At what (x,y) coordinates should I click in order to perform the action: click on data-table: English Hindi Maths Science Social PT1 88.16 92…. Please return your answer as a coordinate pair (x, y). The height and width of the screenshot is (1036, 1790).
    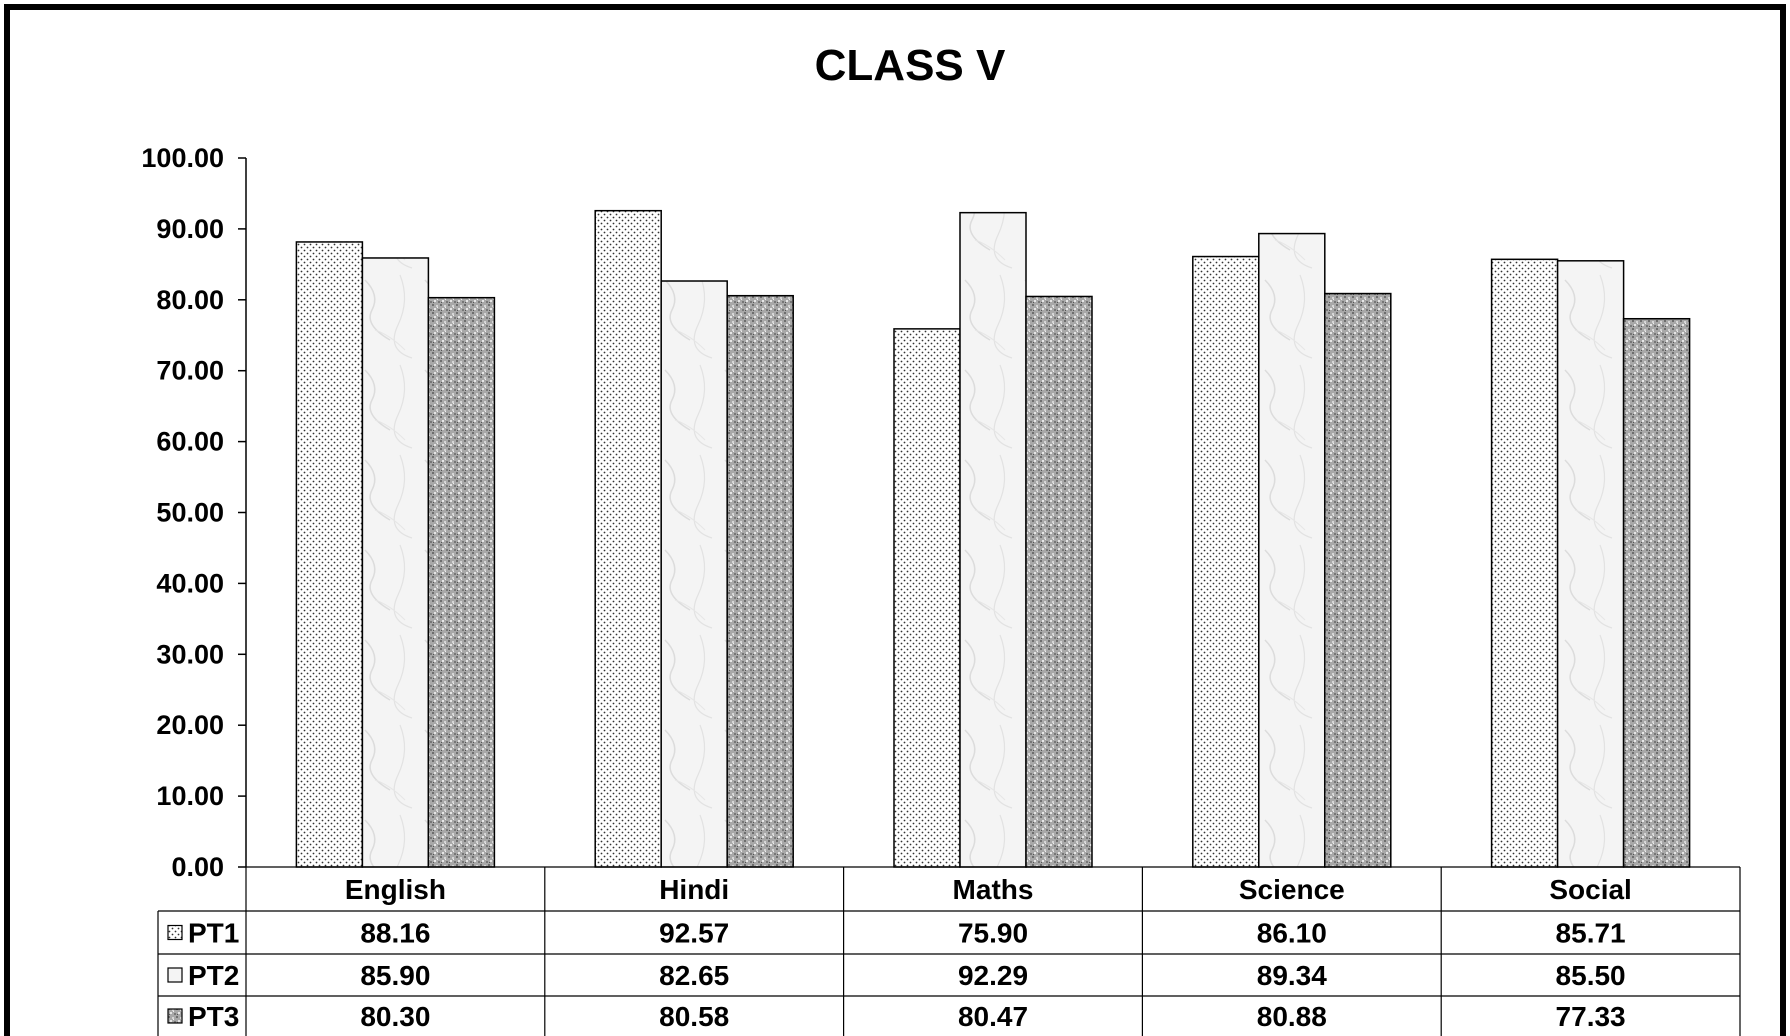
    Looking at the image, I should click on (949, 951).